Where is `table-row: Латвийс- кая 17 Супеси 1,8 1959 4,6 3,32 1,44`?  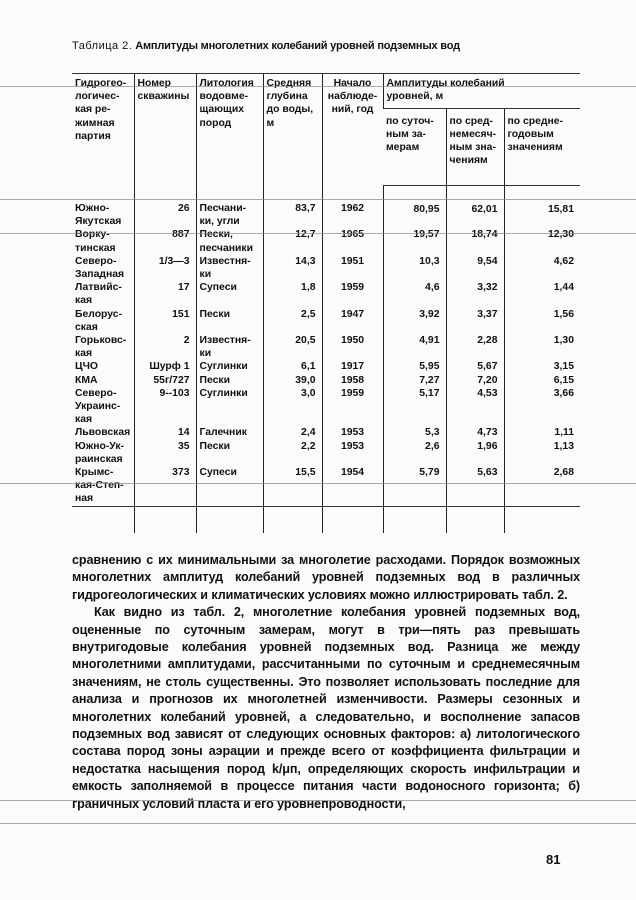
table-row: Латвийс- кая 17 Супеси 1,8 1959 4,6 3,32 1,44 is located at coordinates (326, 294).